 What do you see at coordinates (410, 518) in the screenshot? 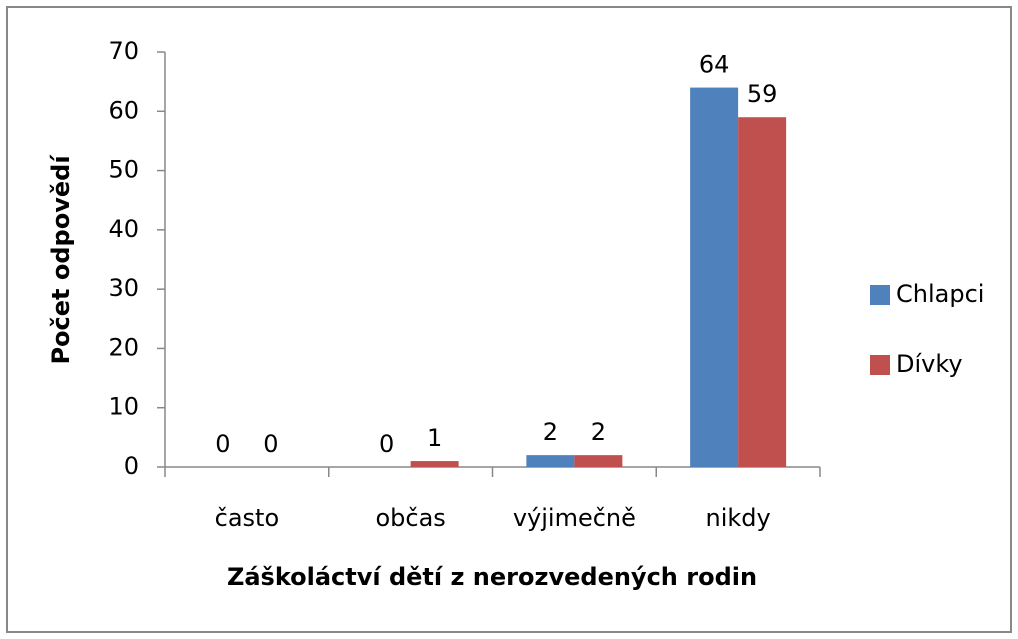
I see `x-tick-label: občas` at bounding box center [410, 518].